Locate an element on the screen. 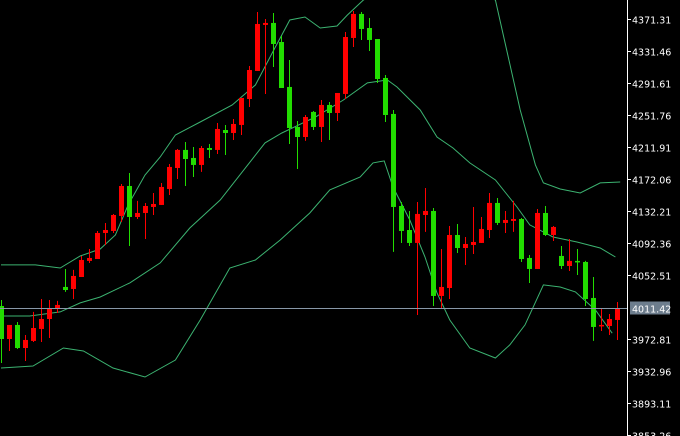 The width and height of the screenshot is (680, 436). axis-tick-label: 4052.51 is located at coordinates (651, 277).